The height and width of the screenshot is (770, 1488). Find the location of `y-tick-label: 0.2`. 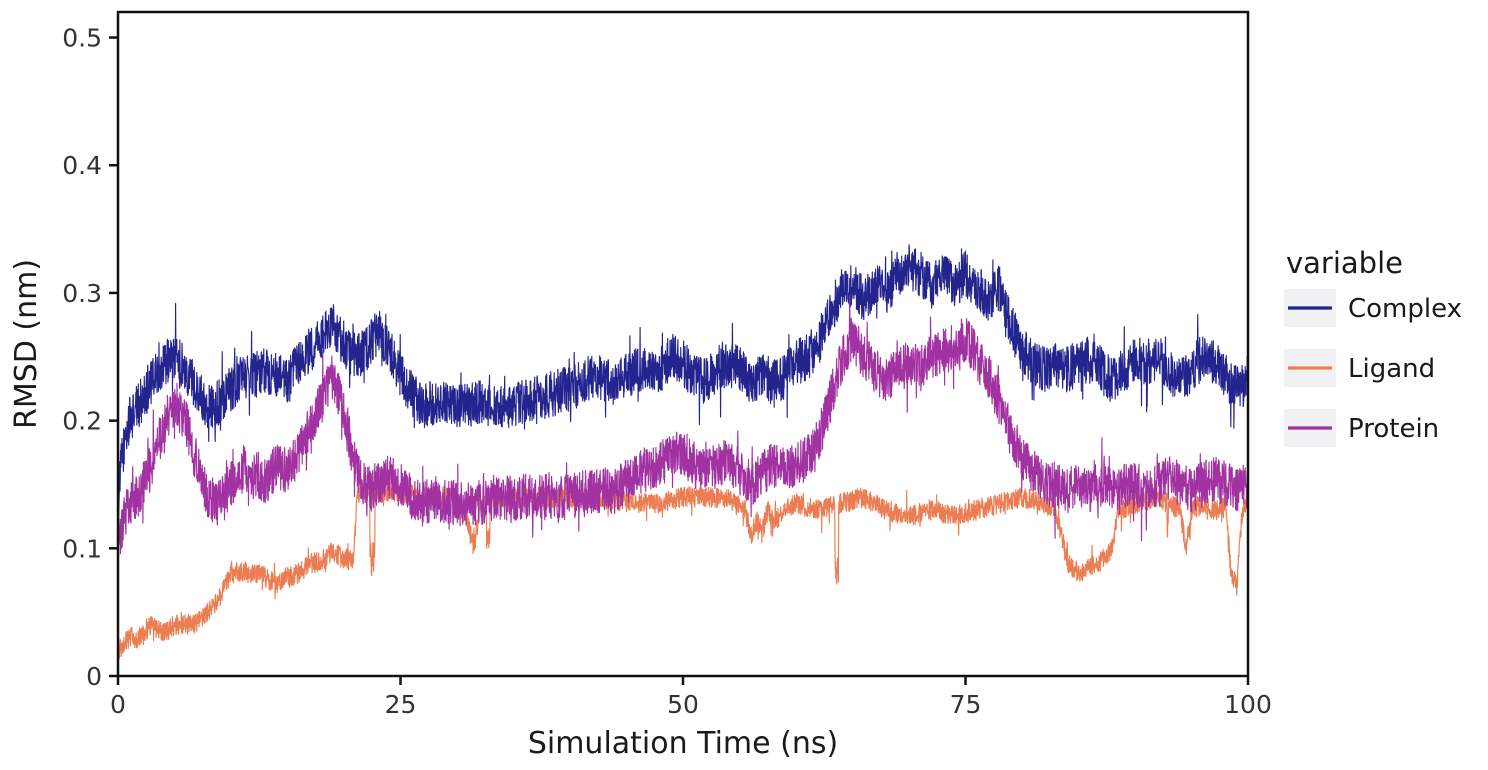

y-tick-label: 0.2 is located at coordinates (82, 421).